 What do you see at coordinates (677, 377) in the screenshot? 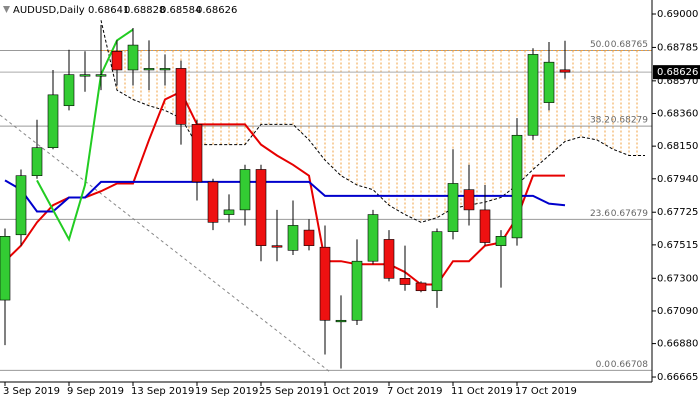
I see `y-tick-label: 0.66665` at bounding box center [677, 377].